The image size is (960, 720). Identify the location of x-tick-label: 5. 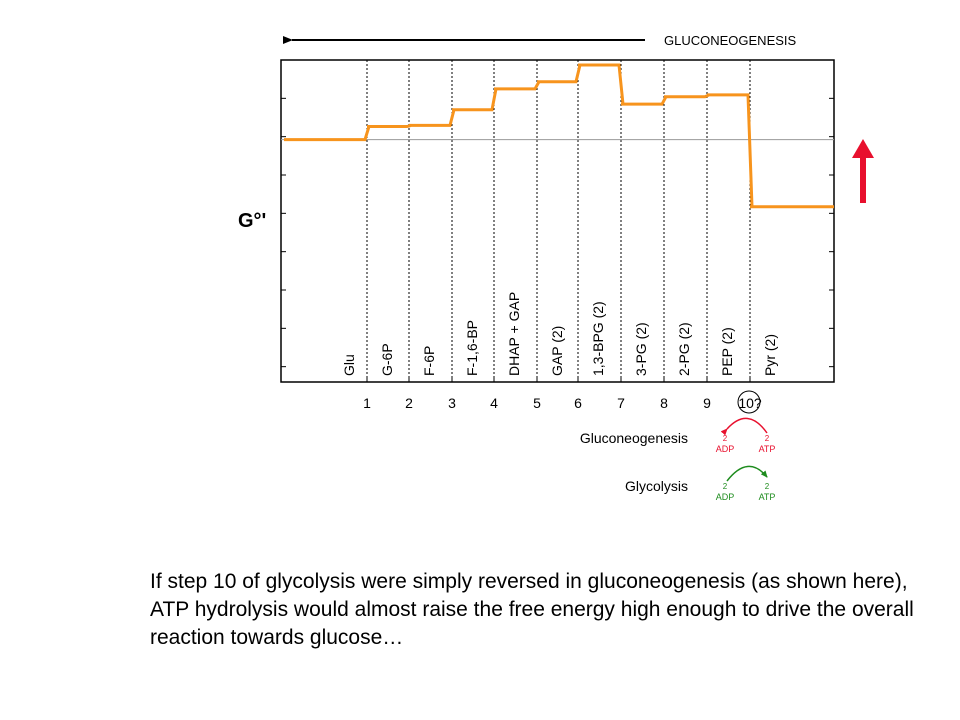
(537, 403).